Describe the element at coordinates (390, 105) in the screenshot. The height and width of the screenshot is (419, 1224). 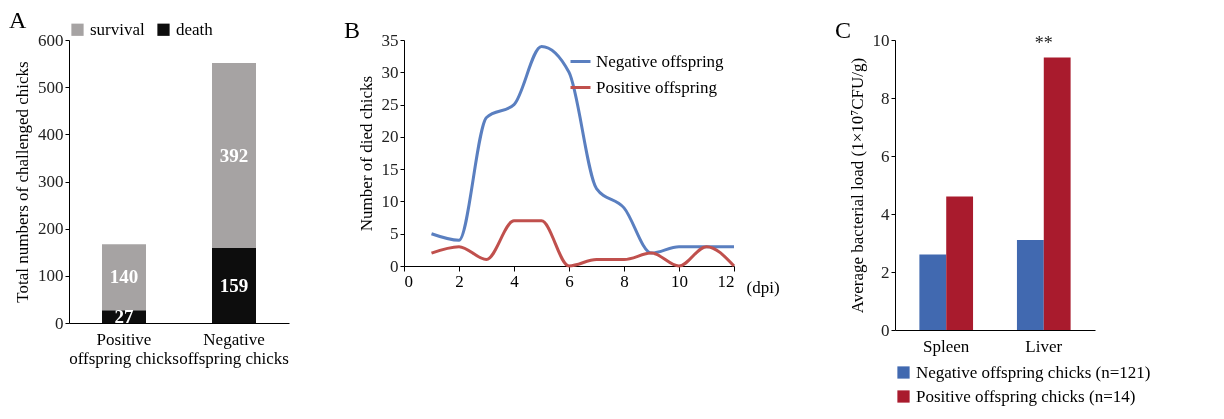
I see `y-tick-label: 25` at that location.